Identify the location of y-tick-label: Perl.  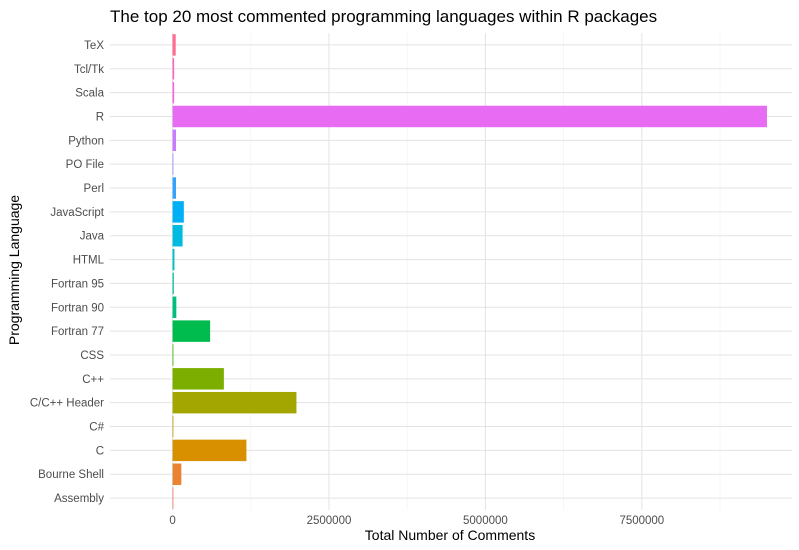
(94, 189).